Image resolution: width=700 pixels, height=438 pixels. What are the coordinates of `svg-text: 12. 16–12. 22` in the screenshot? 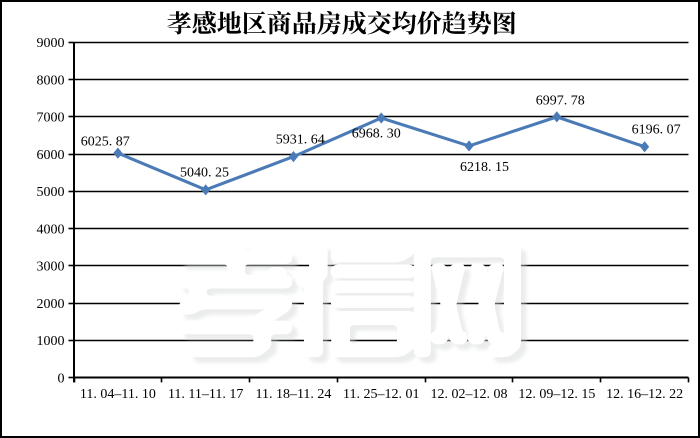 It's located at (644, 394).